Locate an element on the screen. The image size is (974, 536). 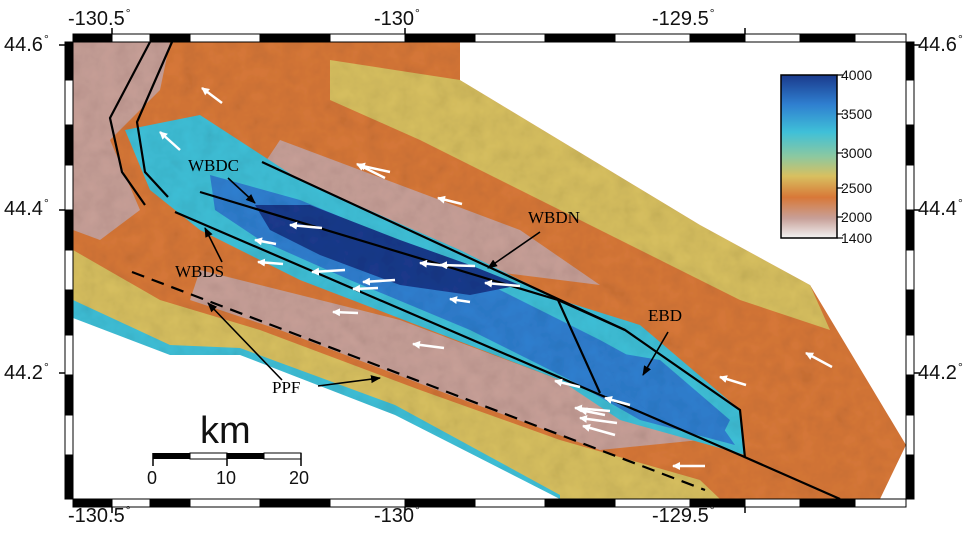
leader-wbdn is located at coordinates (514, 250).